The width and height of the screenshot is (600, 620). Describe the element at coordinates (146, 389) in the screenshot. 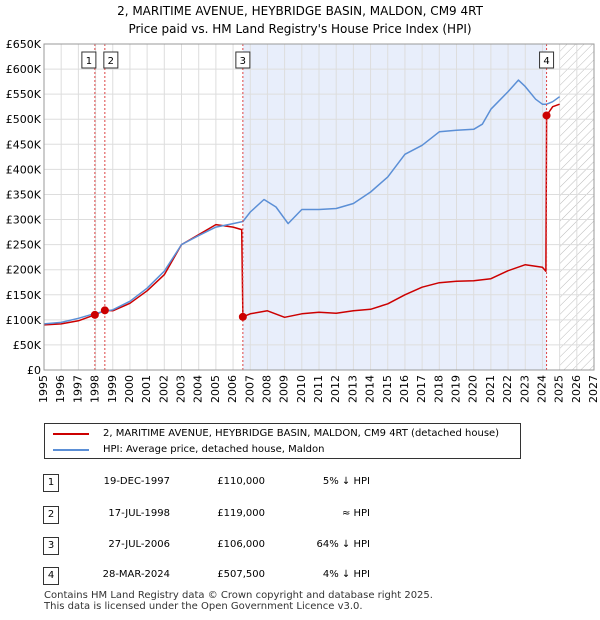

I see `x-tick-label: 2001` at that location.